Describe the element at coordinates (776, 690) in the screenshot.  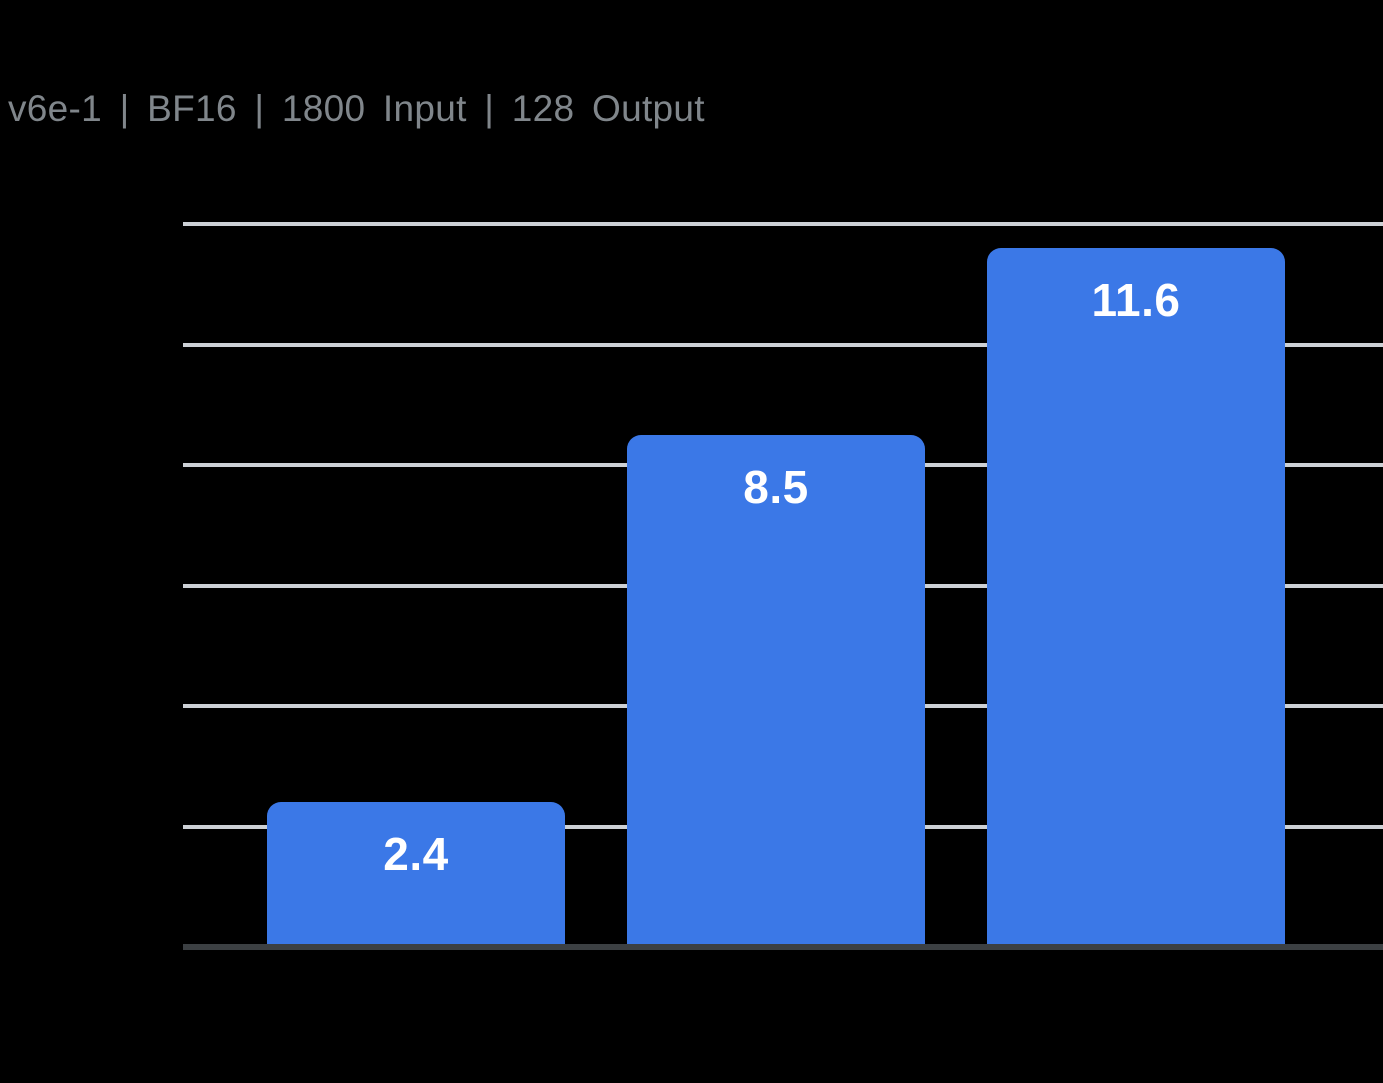
I see `bar-2: 8.5` at that location.